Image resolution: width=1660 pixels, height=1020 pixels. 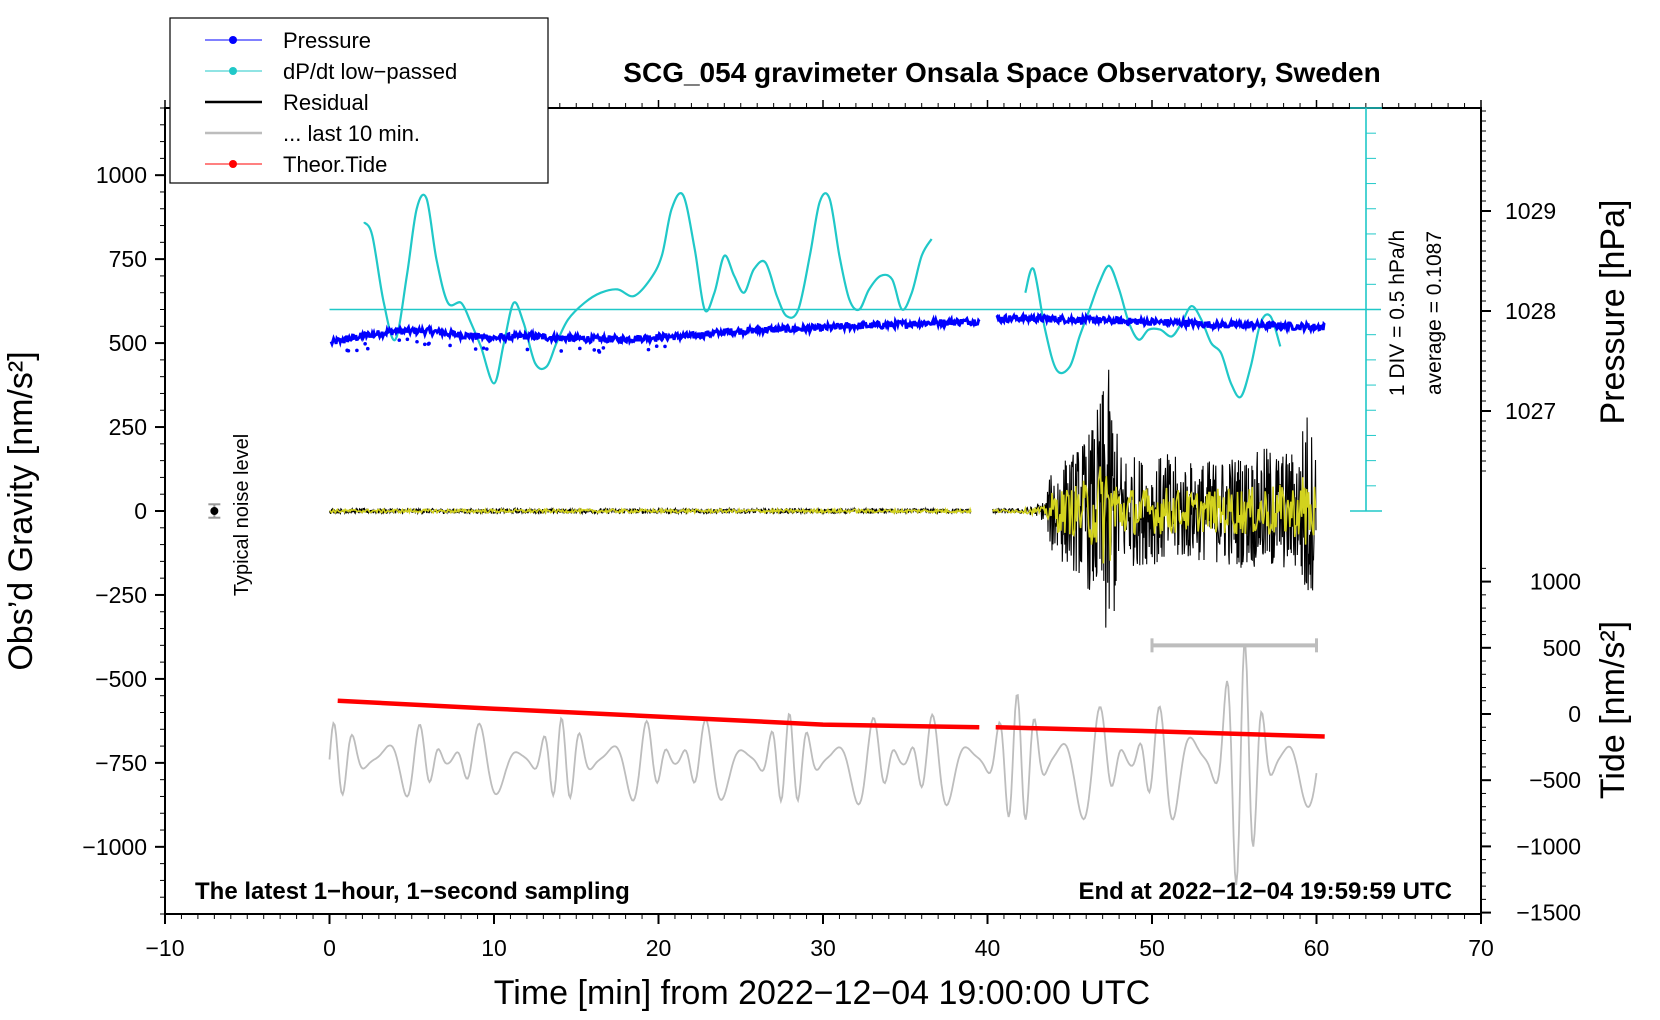 I want to click on x-tick-label: 0, so click(x=329, y=948).